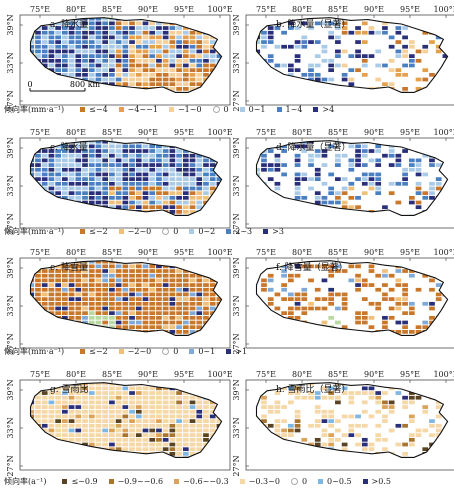 The height and width of the screenshot is (497, 454). I want to click on lon-tick-label: 85°E, so click(112, 9).